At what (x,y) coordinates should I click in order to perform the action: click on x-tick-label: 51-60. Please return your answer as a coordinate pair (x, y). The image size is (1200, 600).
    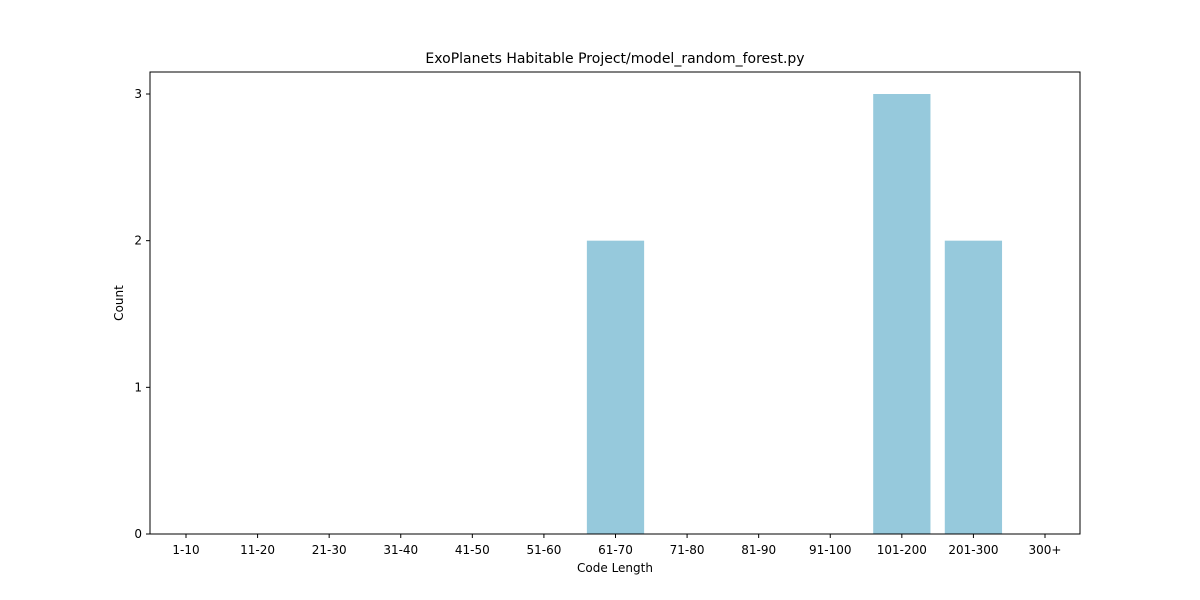
    Looking at the image, I should click on (543, 550).